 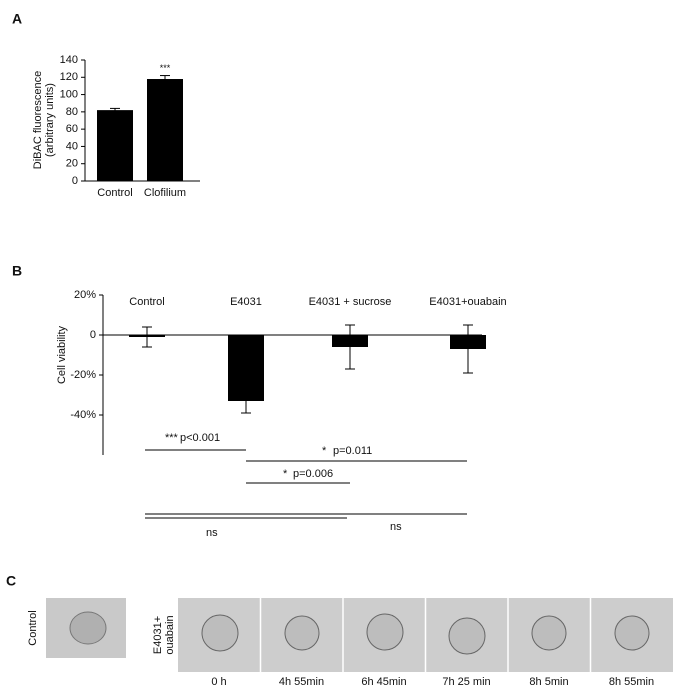 I want to click on y-tick-label: 100, so click(x=69, y=94).